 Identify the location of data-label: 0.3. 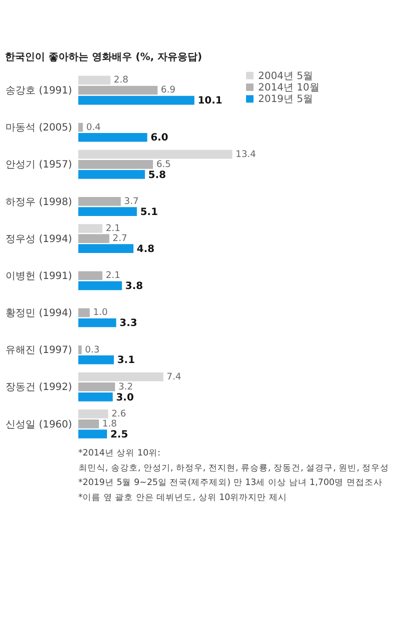
(92, 350).